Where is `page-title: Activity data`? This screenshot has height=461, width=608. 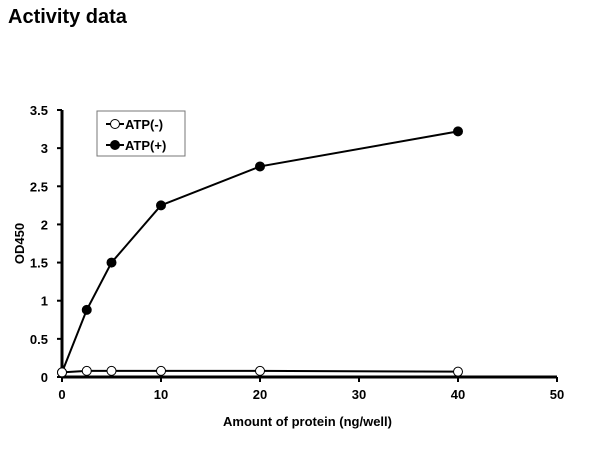 page-title: Activity data is located at coordinates (67, 17).